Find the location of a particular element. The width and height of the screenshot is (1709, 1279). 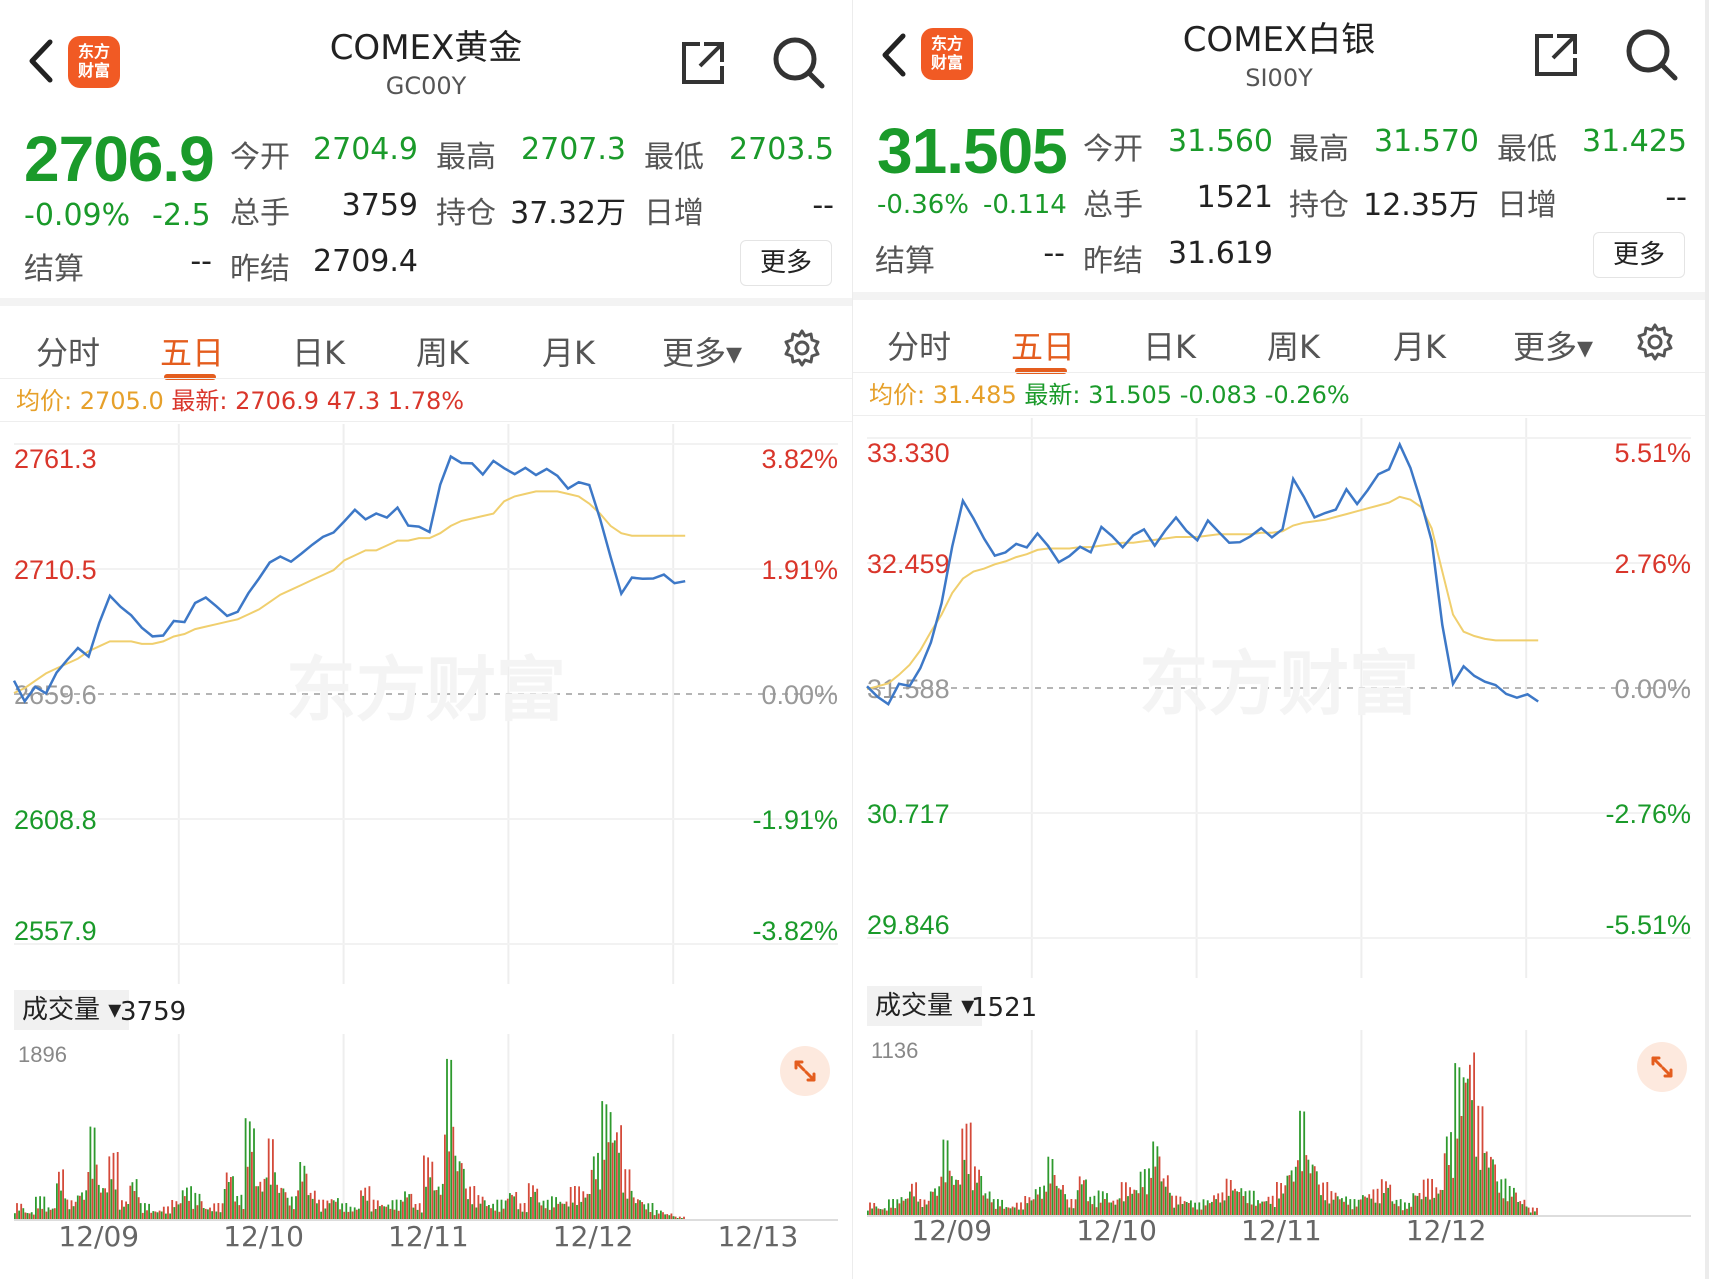

open-interest-value: 12.35万 is located at coordinates (1421, 205).